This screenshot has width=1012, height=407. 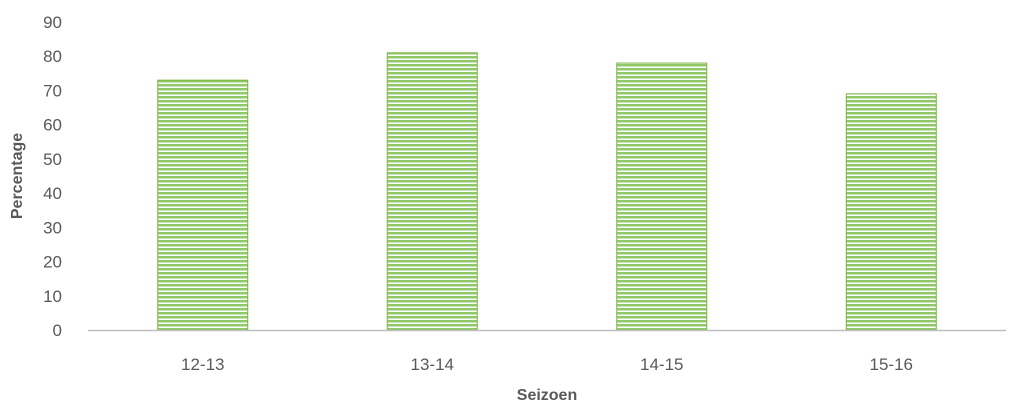 I want to click on y-tick-label: 50, so click(x=52, y=159).